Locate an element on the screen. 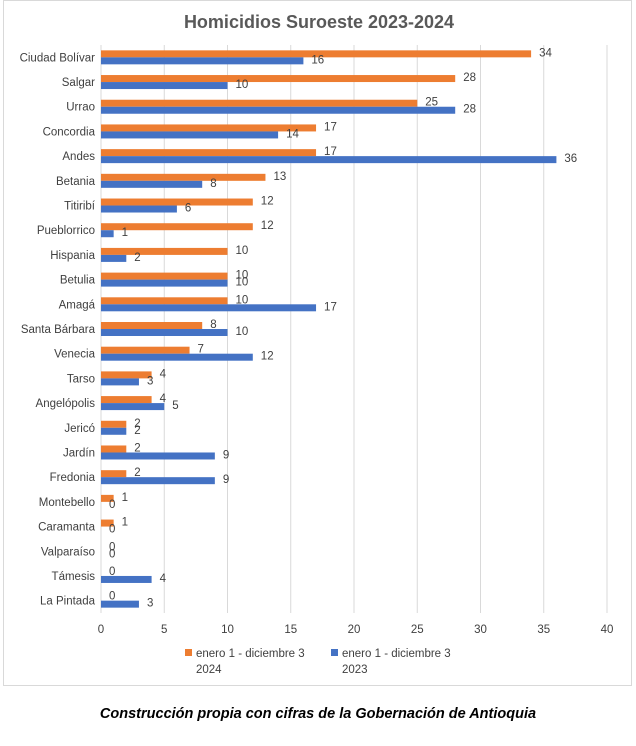  category-label: Betulia is located at coordinates (78, 281).